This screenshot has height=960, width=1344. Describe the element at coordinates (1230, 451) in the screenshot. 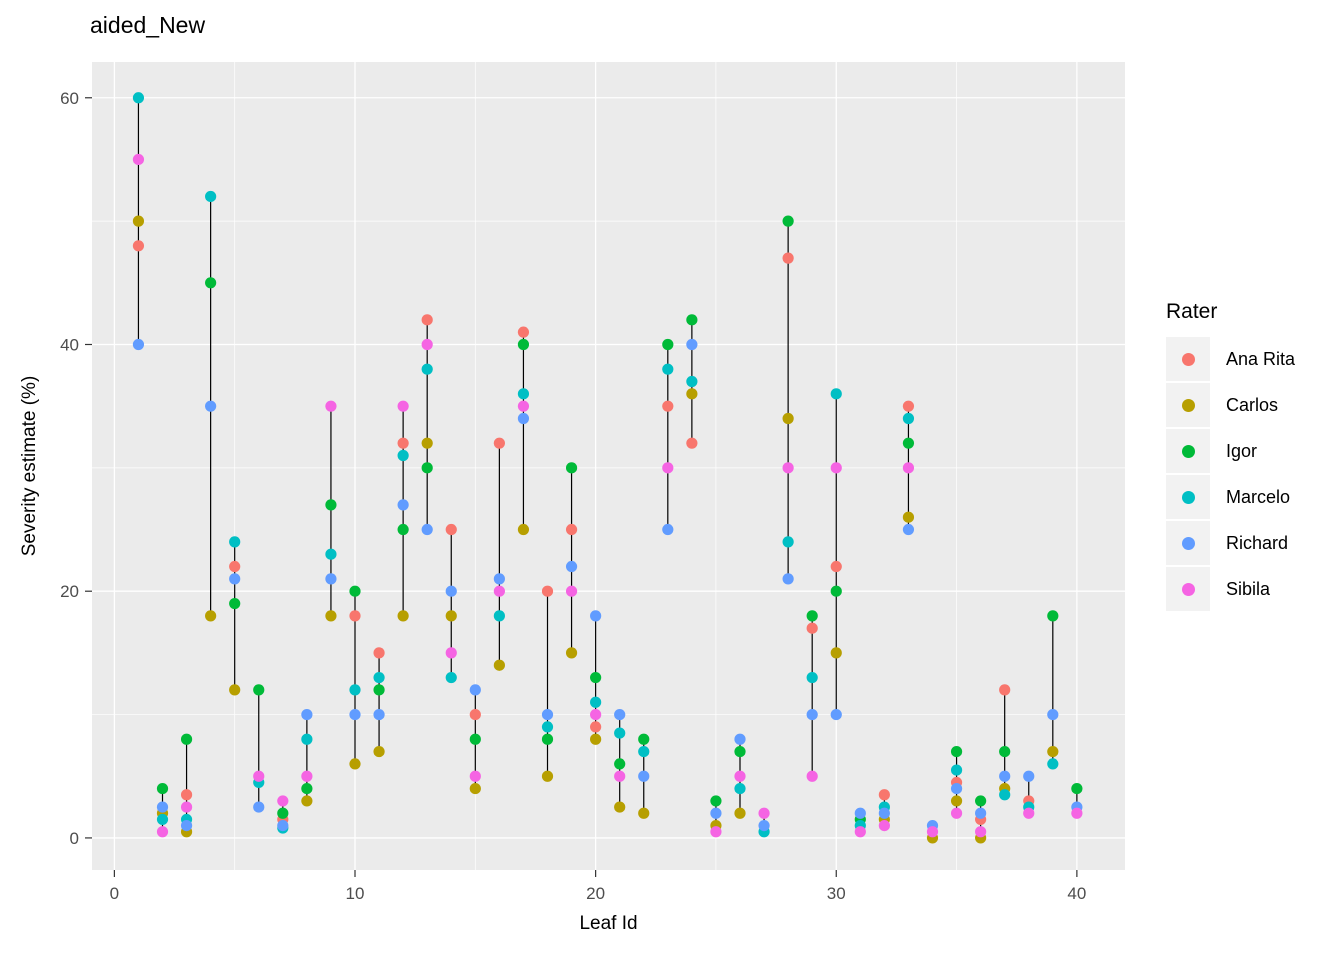

I see `legend-item: Igor` at that location.